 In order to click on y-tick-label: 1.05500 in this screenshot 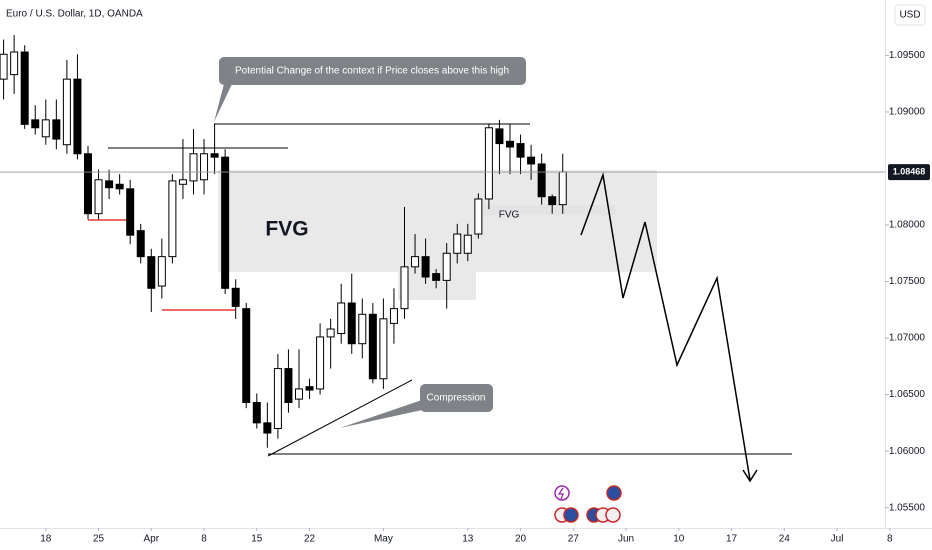, I will do `click(907, 507)`.